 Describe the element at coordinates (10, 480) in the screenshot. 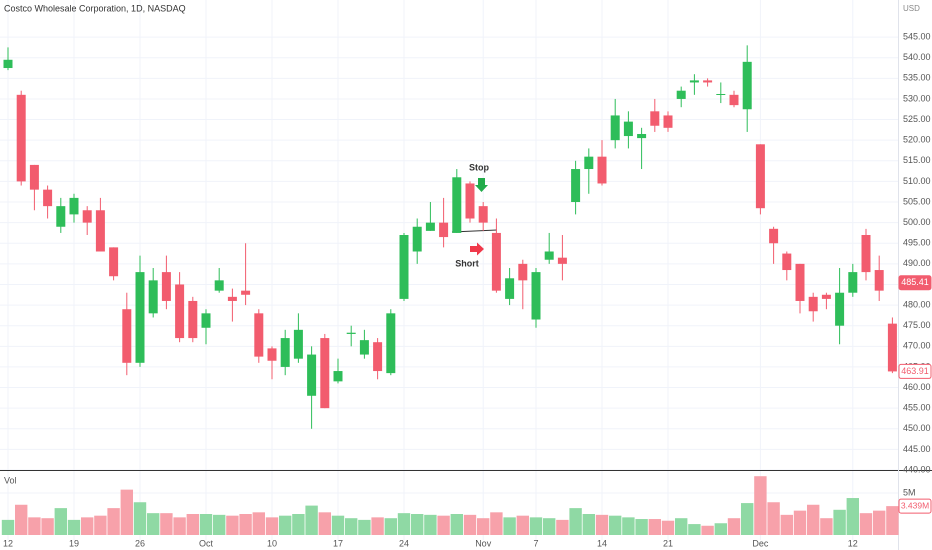

I see `volume-title: Vol` at that location.